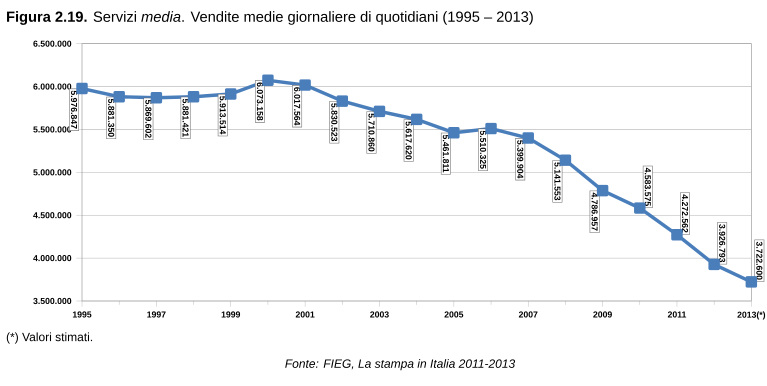 Image resolution: width=767 pixels, height=386 pixels. What do you see at coordinates (156, 314) in the screenshot?
I see `x-tick-label: 1997` at bounding box center [156, 314].